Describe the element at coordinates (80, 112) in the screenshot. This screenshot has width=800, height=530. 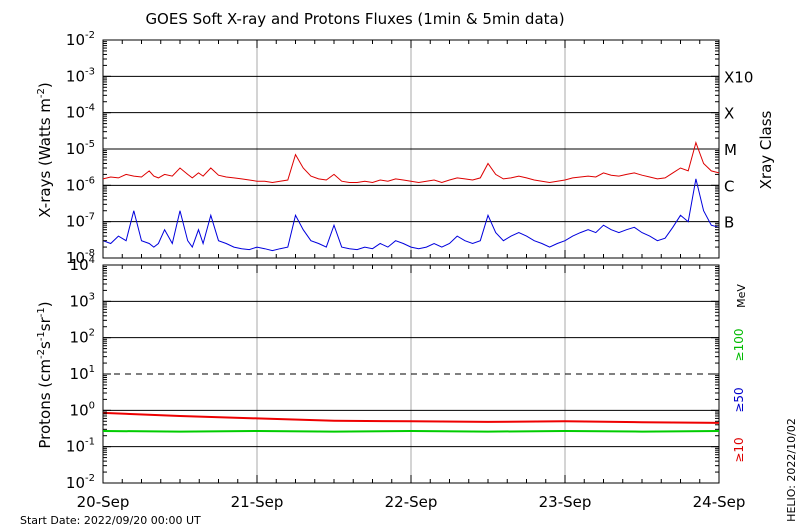
I see `y-tick-label: 10⁻⁴` at that location.